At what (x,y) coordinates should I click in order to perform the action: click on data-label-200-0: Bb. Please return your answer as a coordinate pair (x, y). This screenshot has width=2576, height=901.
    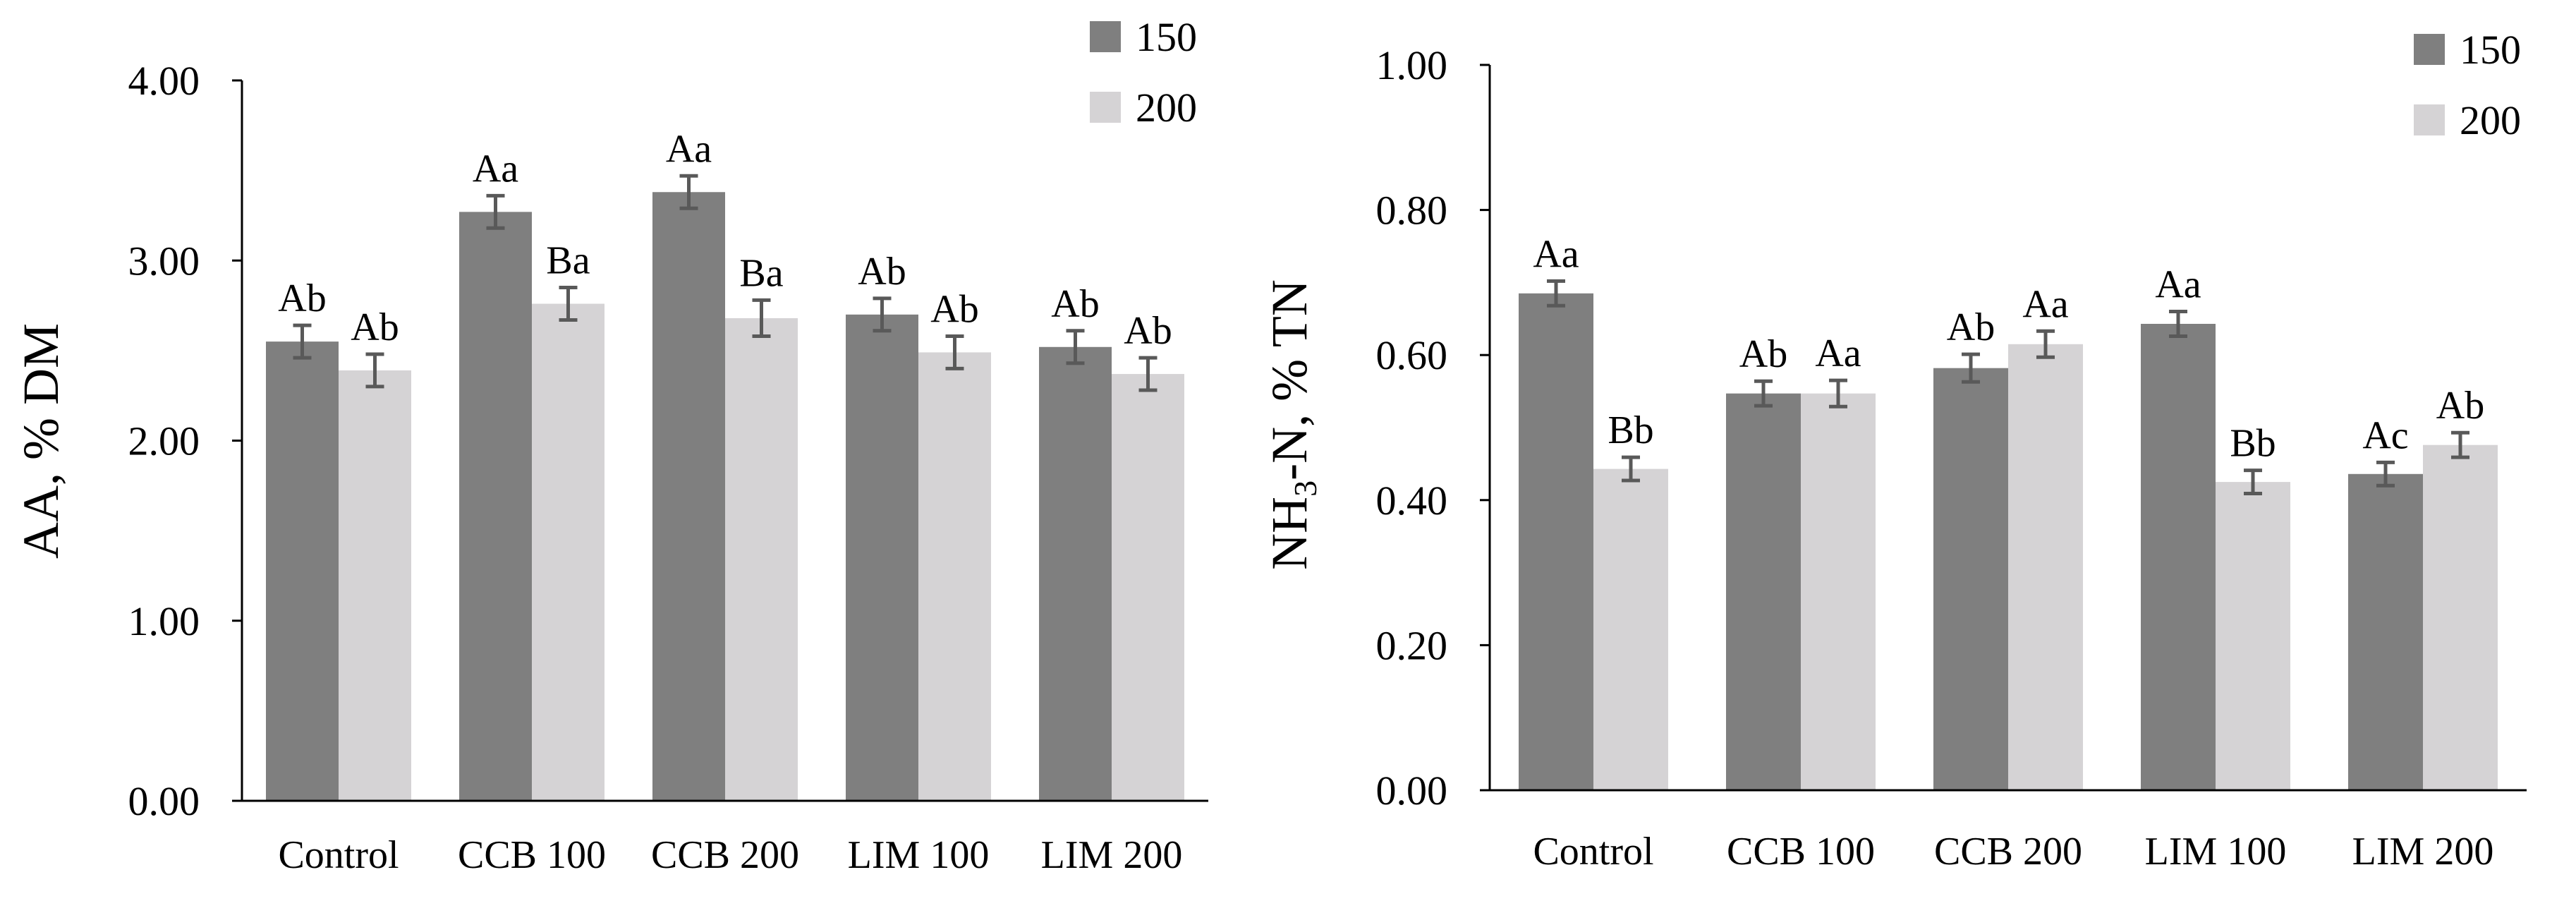
    Looking at the image, I should click on (1630, 430).